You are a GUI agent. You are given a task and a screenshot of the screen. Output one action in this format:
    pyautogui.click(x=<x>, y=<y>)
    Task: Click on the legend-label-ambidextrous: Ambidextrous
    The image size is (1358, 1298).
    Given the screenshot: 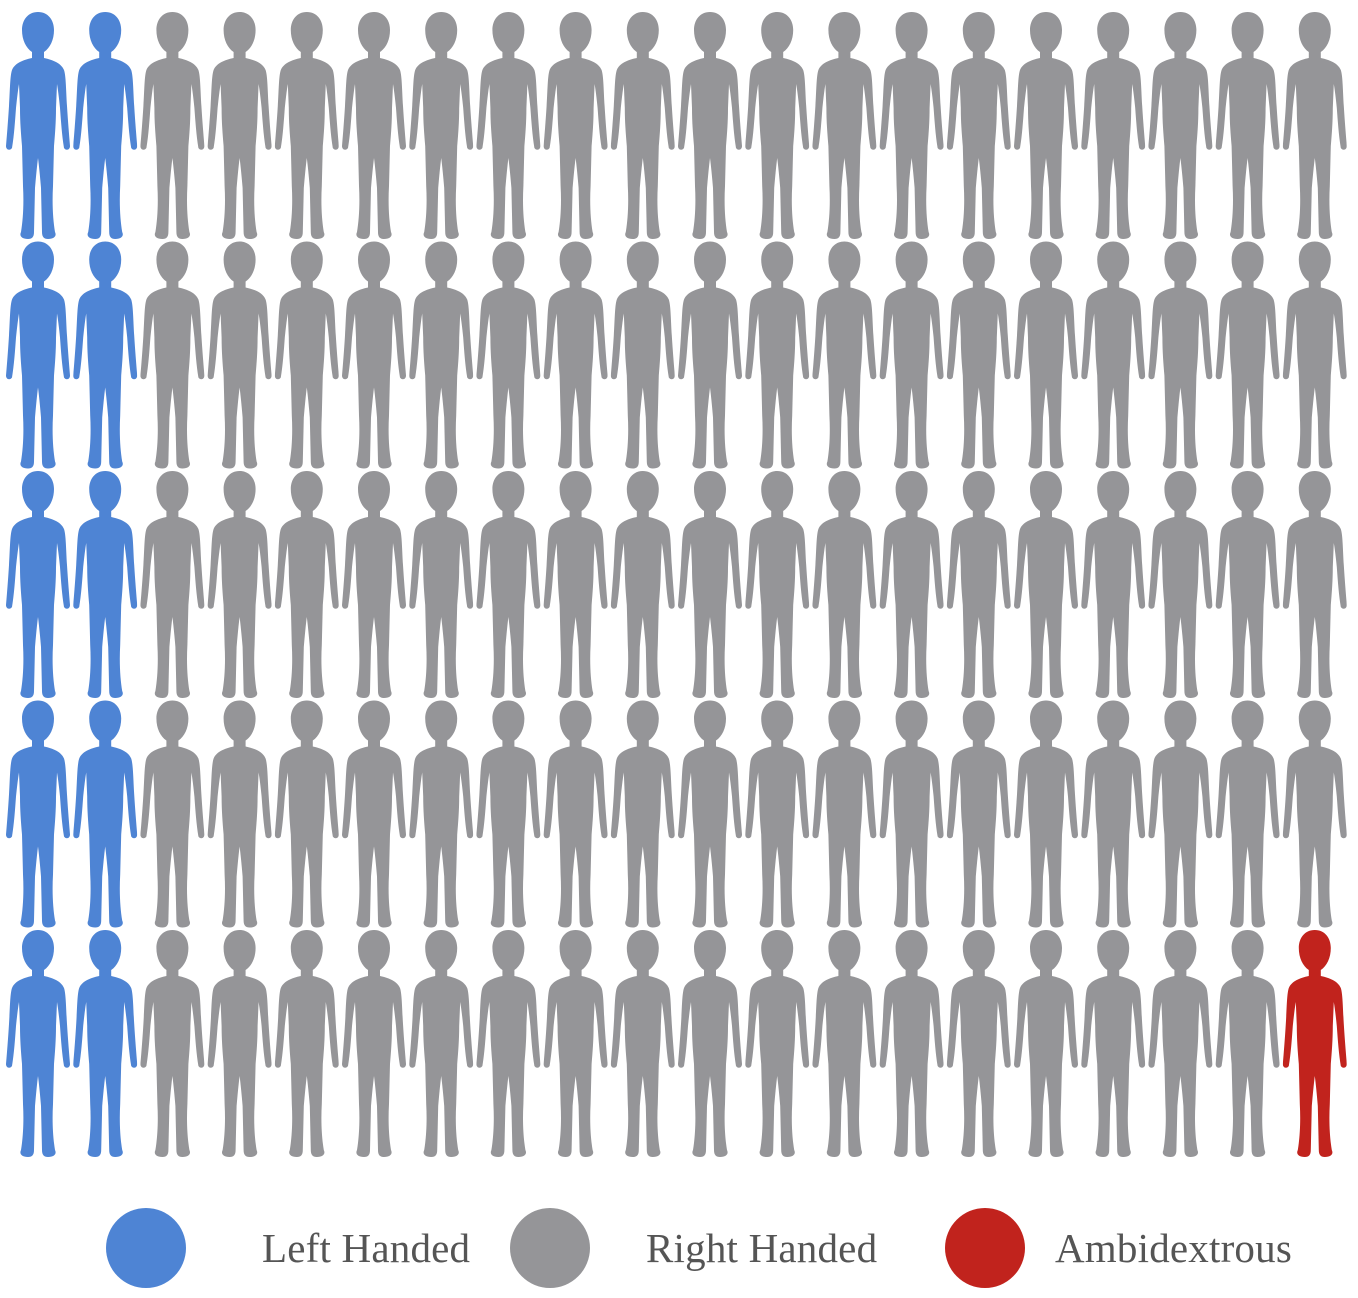 What is the action you would take?
    pyautogui.click(x=1173, y=1248)
    